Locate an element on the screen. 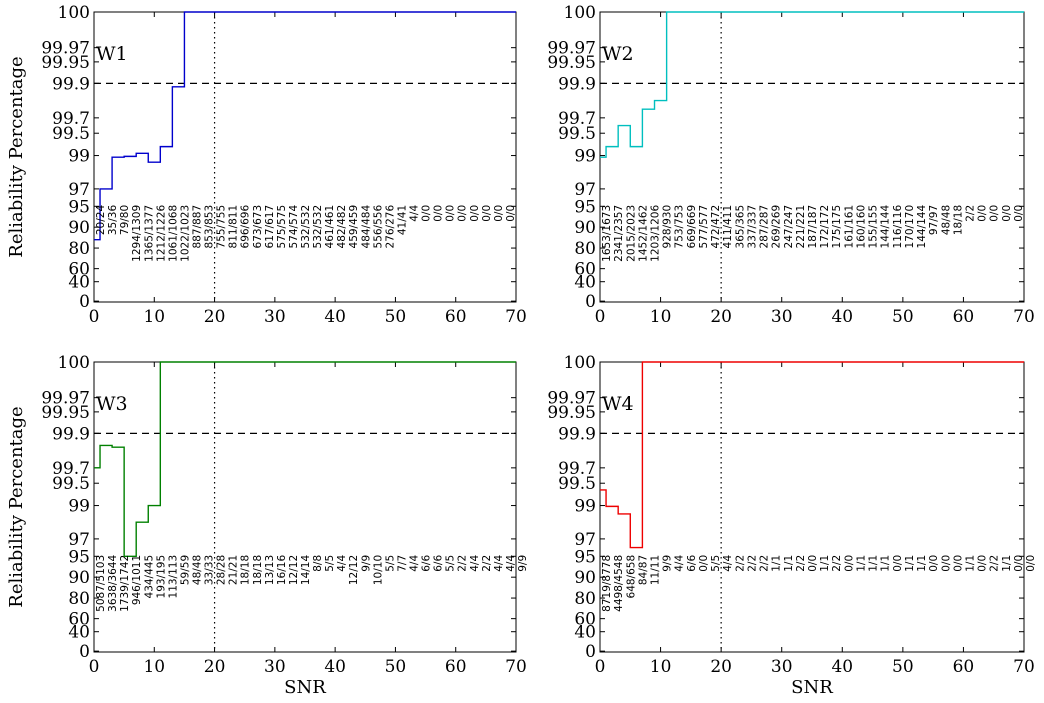  count-label: 811/811 is located at coordinates (234, 227).